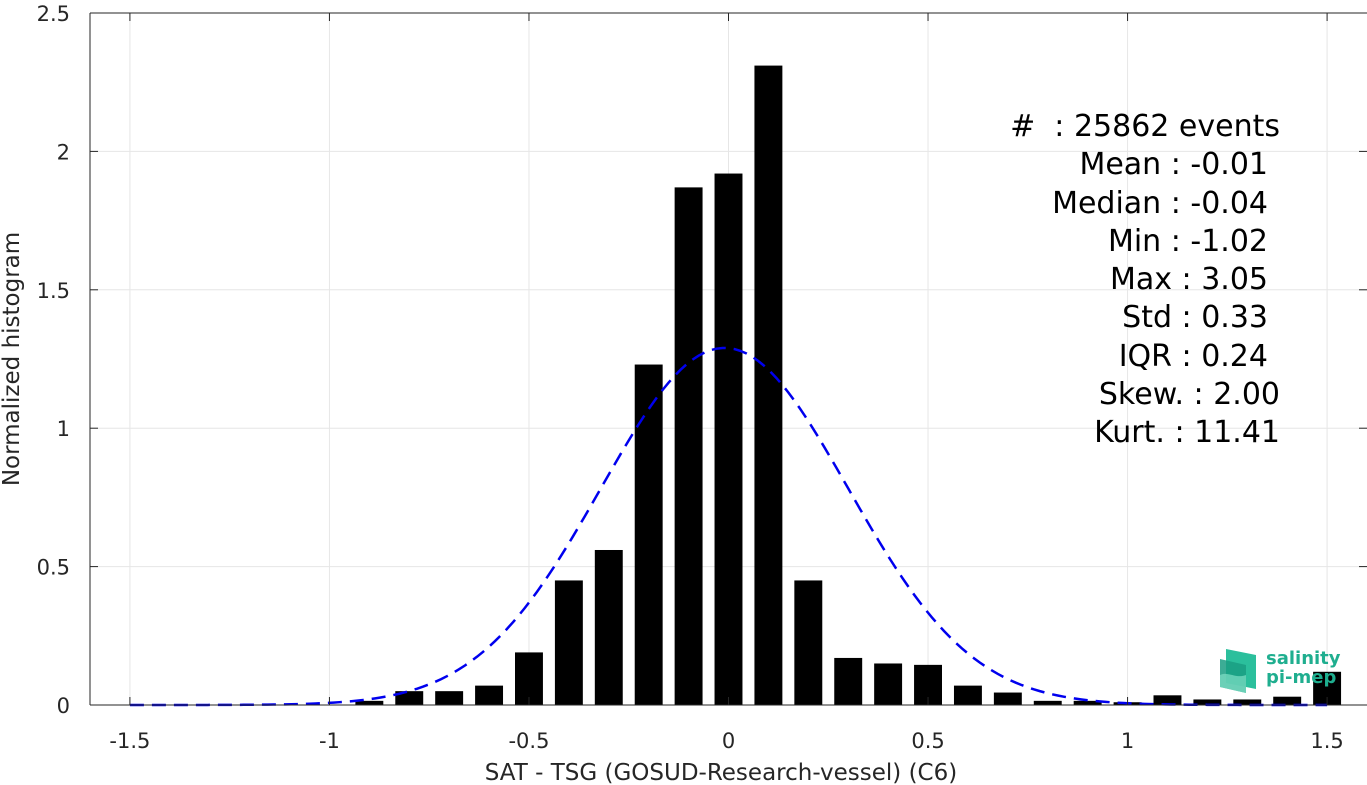 The width and height of the screenshot is (1367, 785). Describe the element at coordinates (1326, 741) in the screenshot. I see `x-tick-label: 1.5` at that location.